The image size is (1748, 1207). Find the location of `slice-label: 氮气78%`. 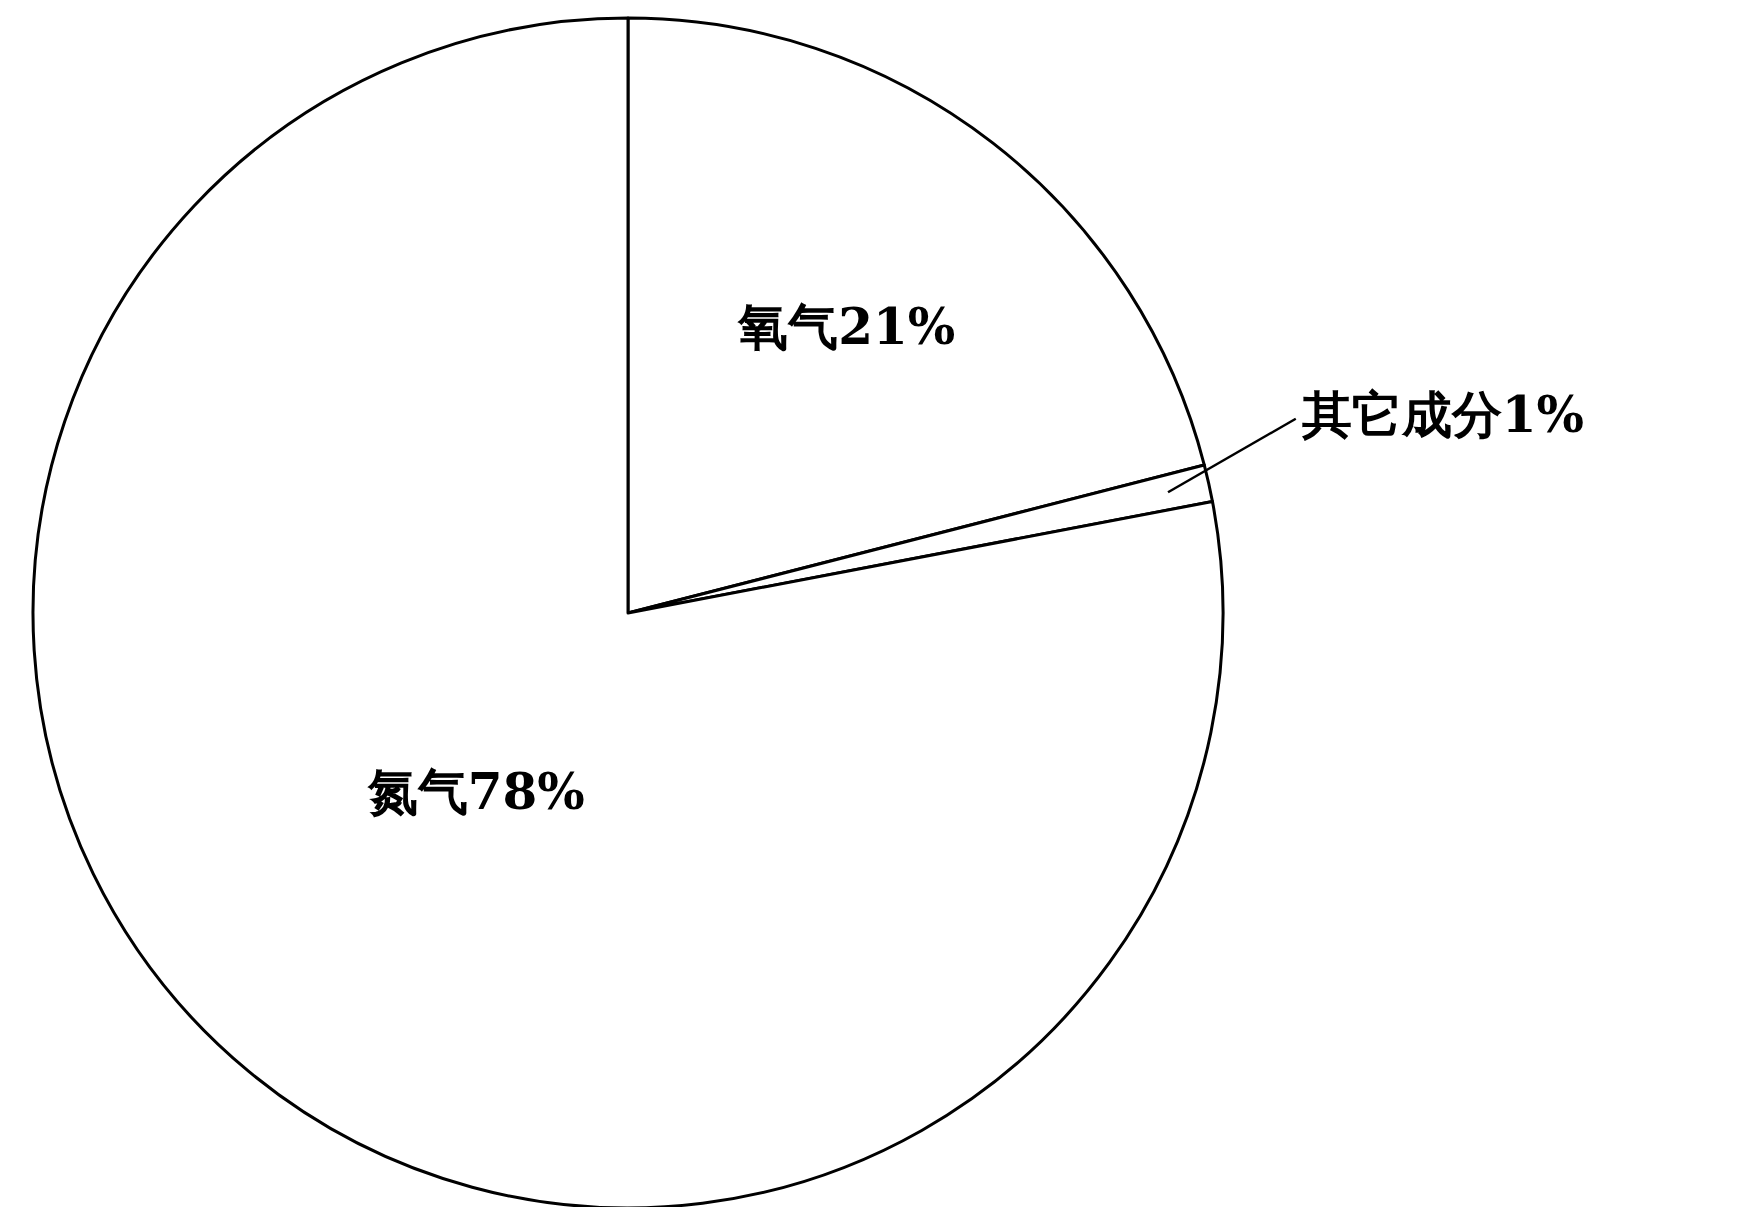

slice-label: 氮气78% is located at coordinates (475, 792).